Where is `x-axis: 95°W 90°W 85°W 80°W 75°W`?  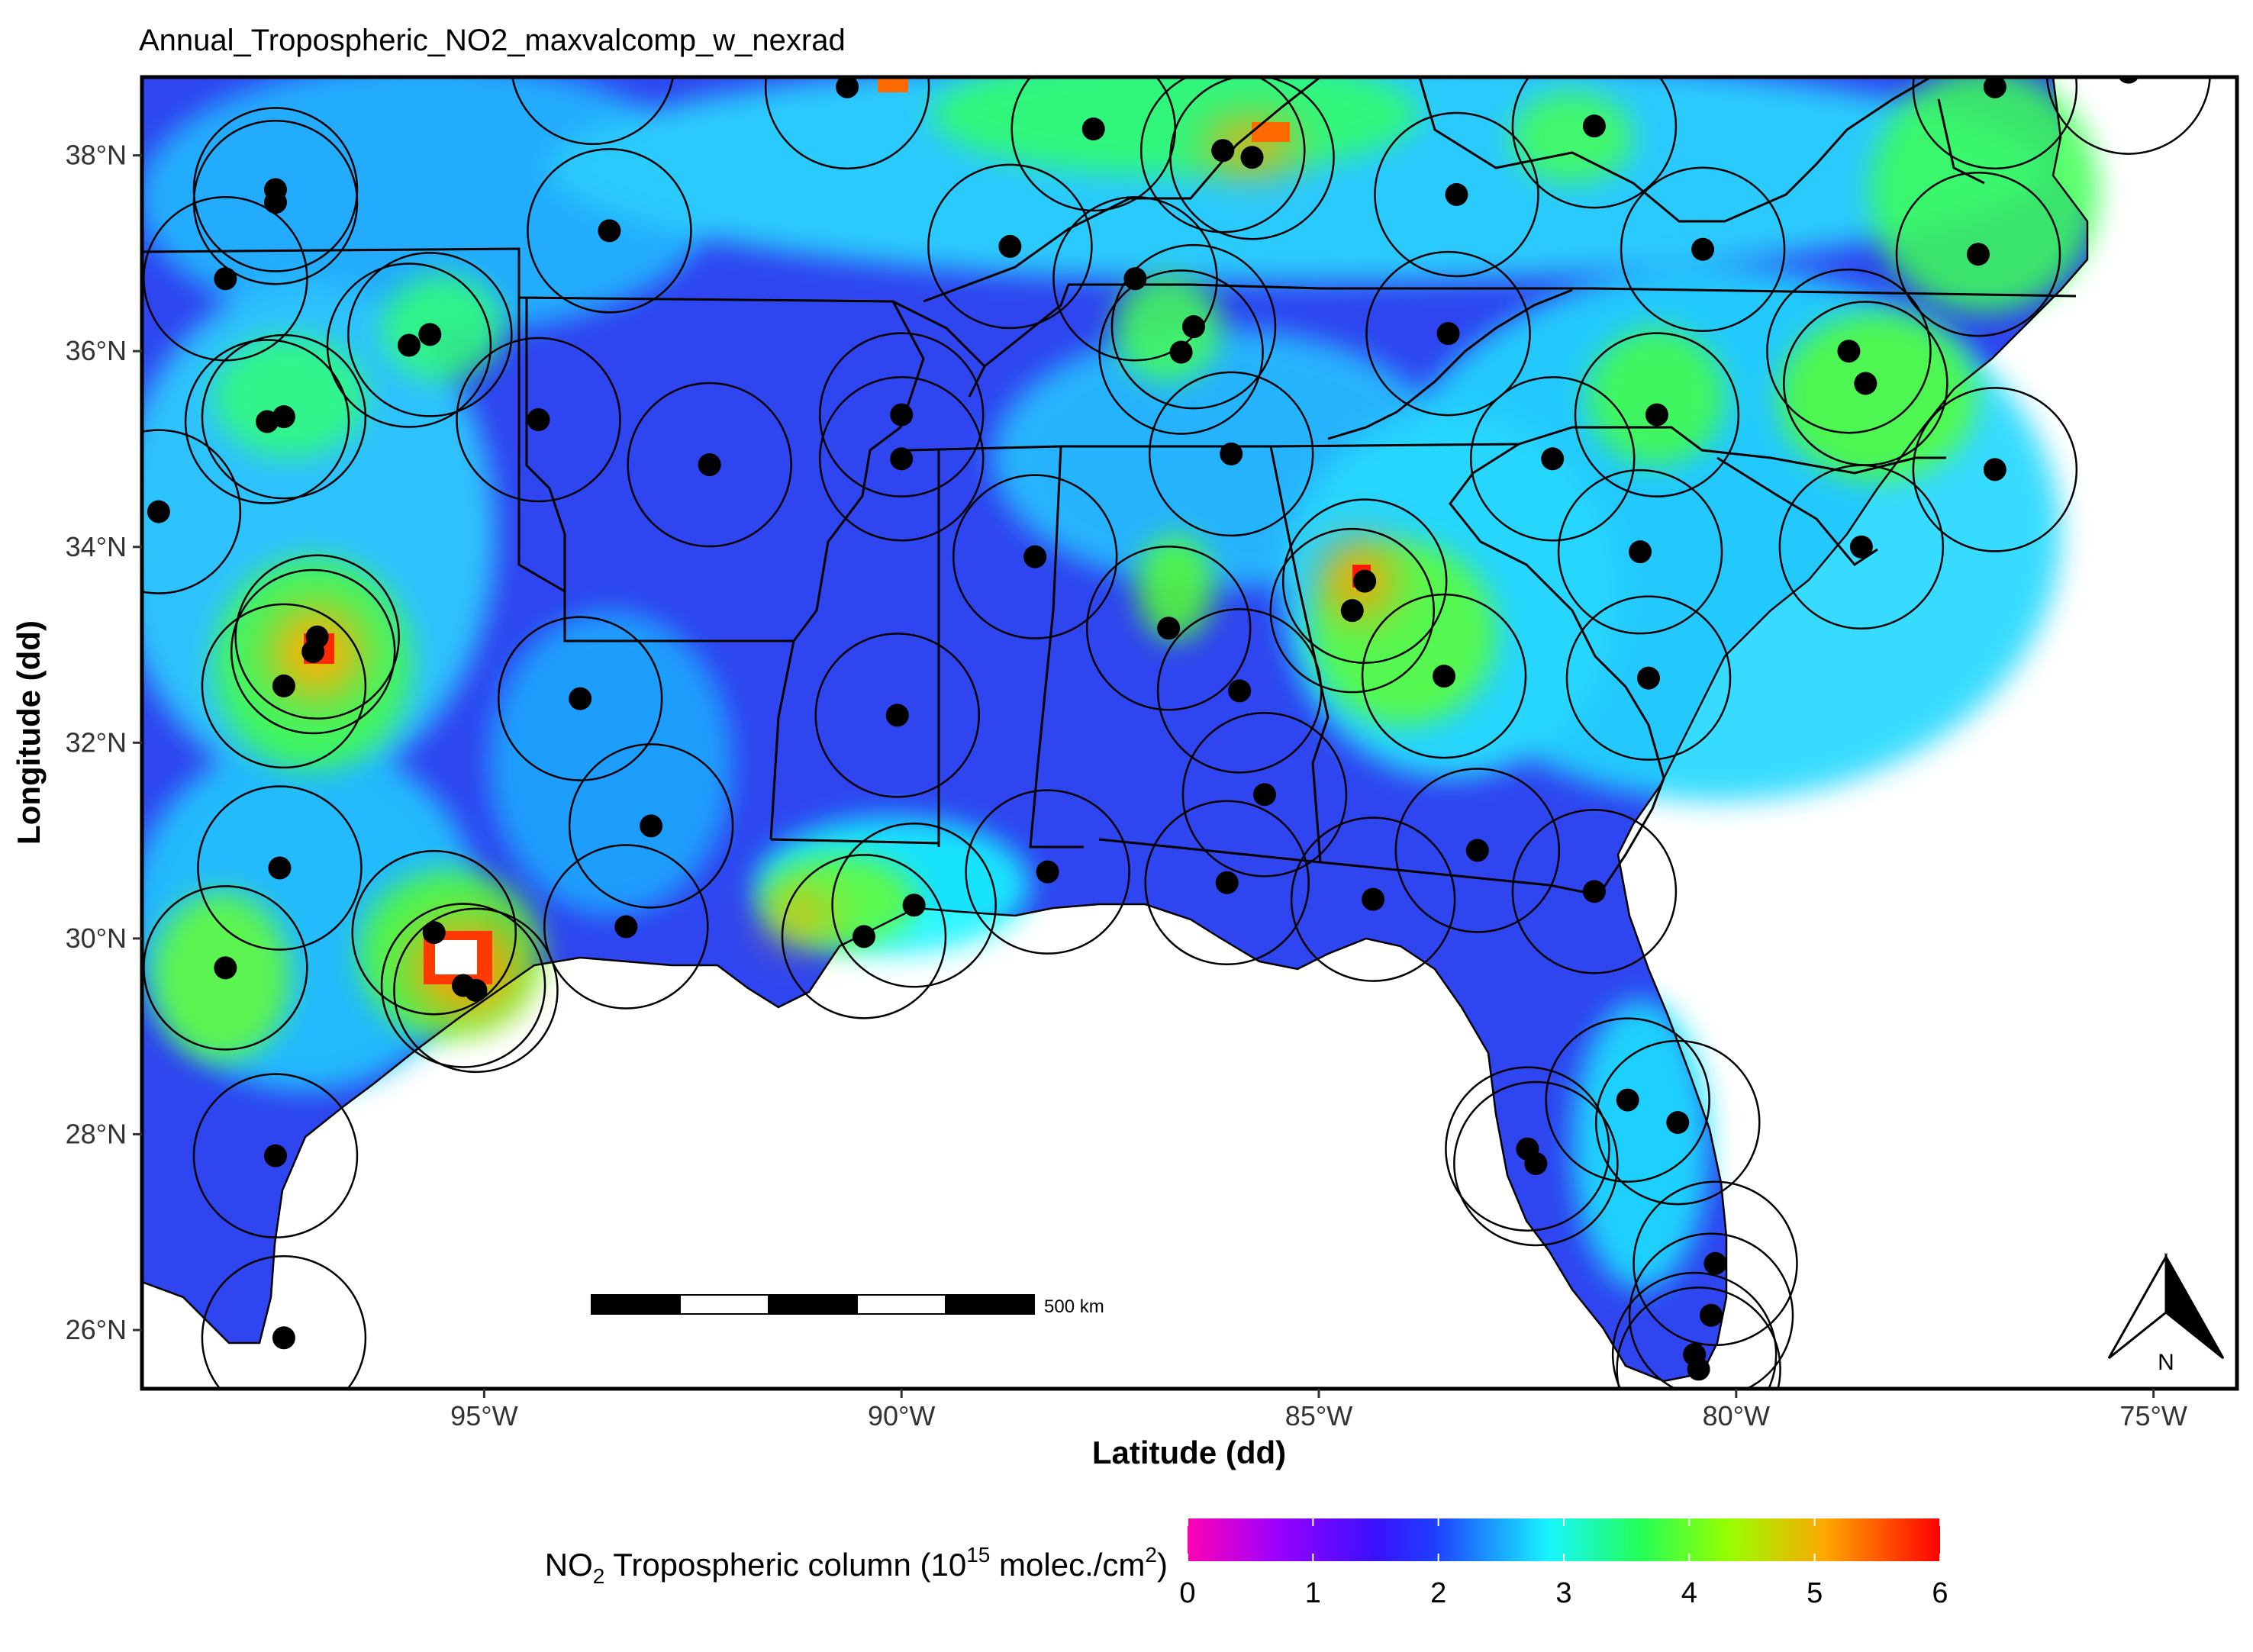
x-axis: 95°W 90°W 85°W 80°W 75°W is located at coordinates (1318, 1410).